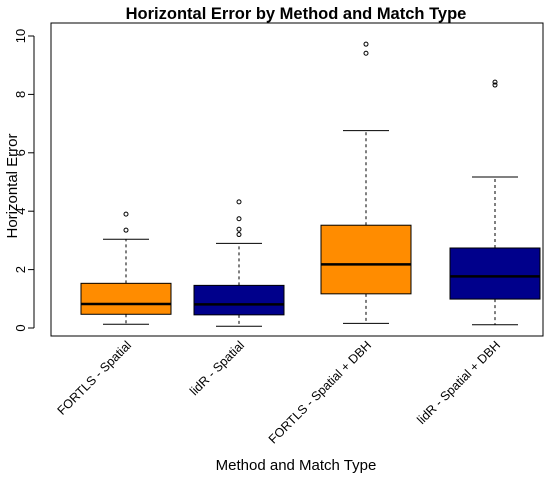  What do you see at coordinates (296, 465) in the screenshot?
I see `x-axis-label: Method and Match Type` at bounding box center [296, 465].